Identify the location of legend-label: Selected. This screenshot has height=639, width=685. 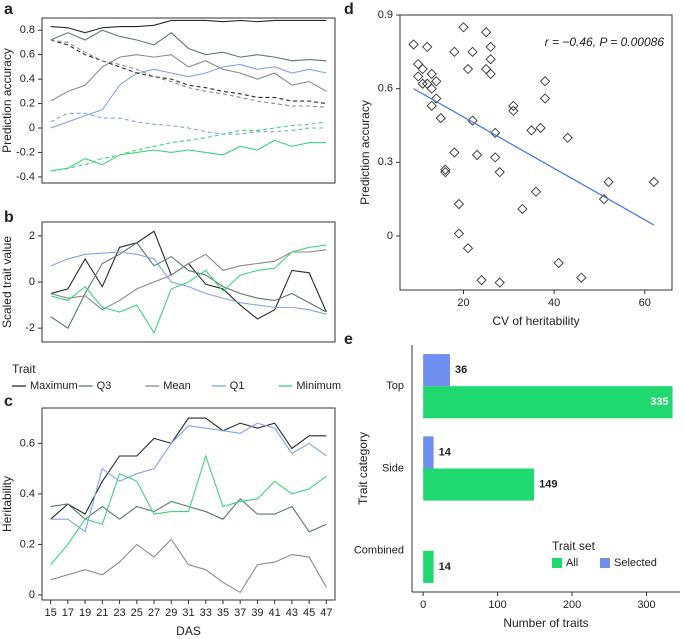
(635, 563).